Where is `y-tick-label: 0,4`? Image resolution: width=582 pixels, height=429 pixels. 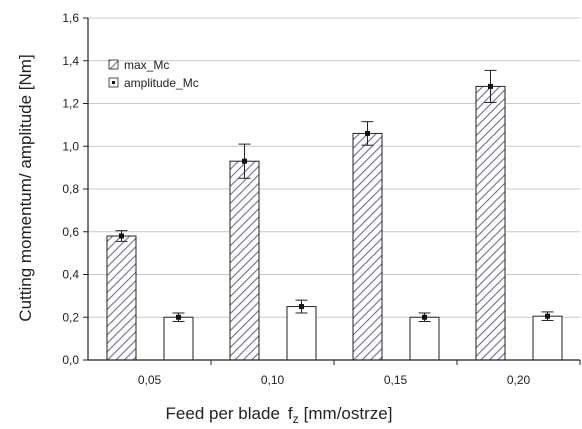 y-tick-label: 0,4 is located at coordinates (70, 275).